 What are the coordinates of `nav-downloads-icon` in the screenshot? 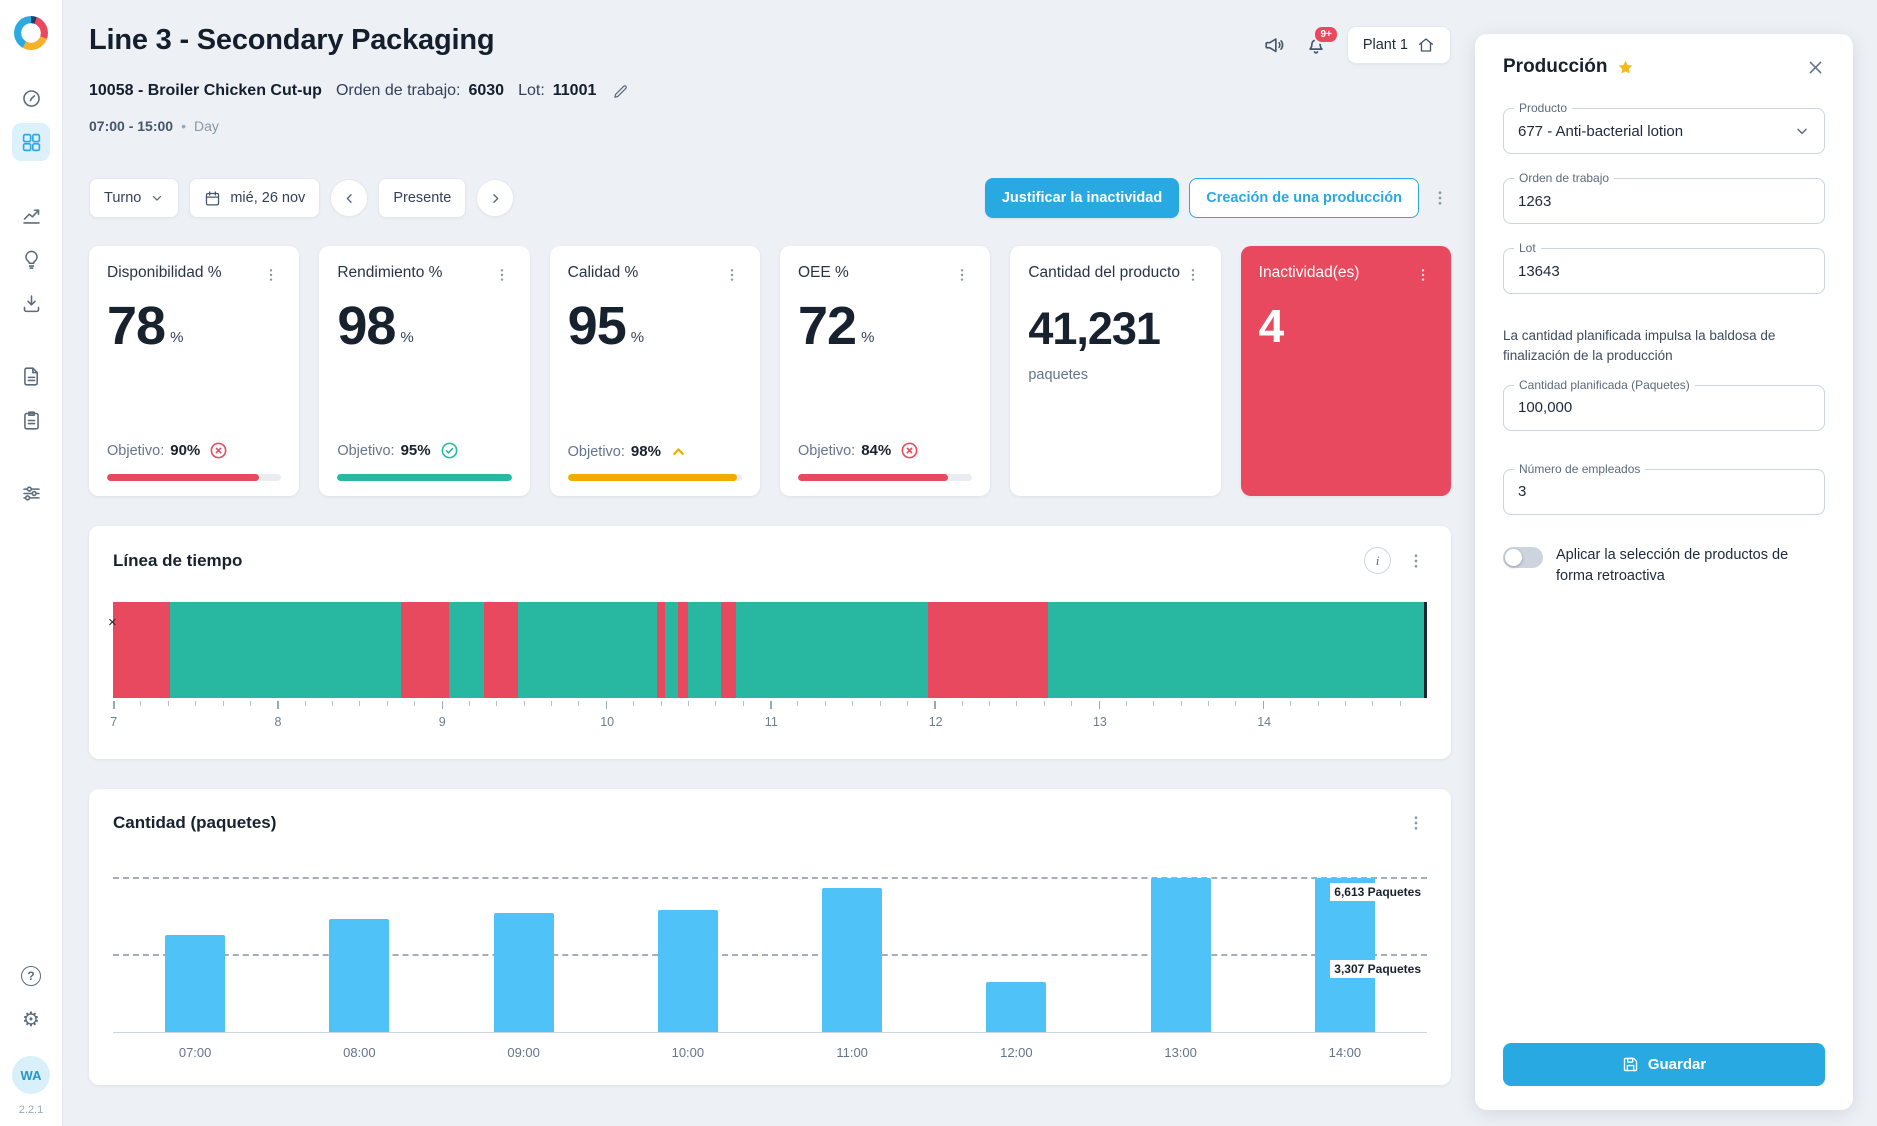 It's located at (31, 303).